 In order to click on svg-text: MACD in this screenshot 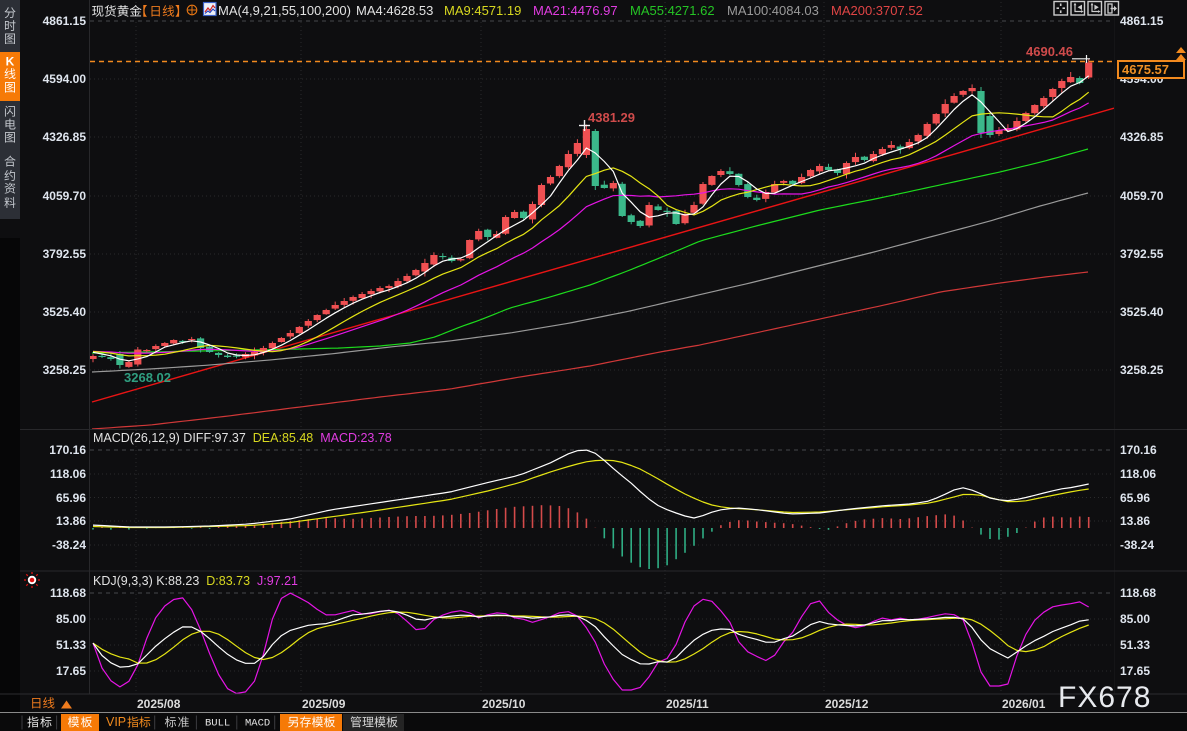, I will do `click(257, 724)`.